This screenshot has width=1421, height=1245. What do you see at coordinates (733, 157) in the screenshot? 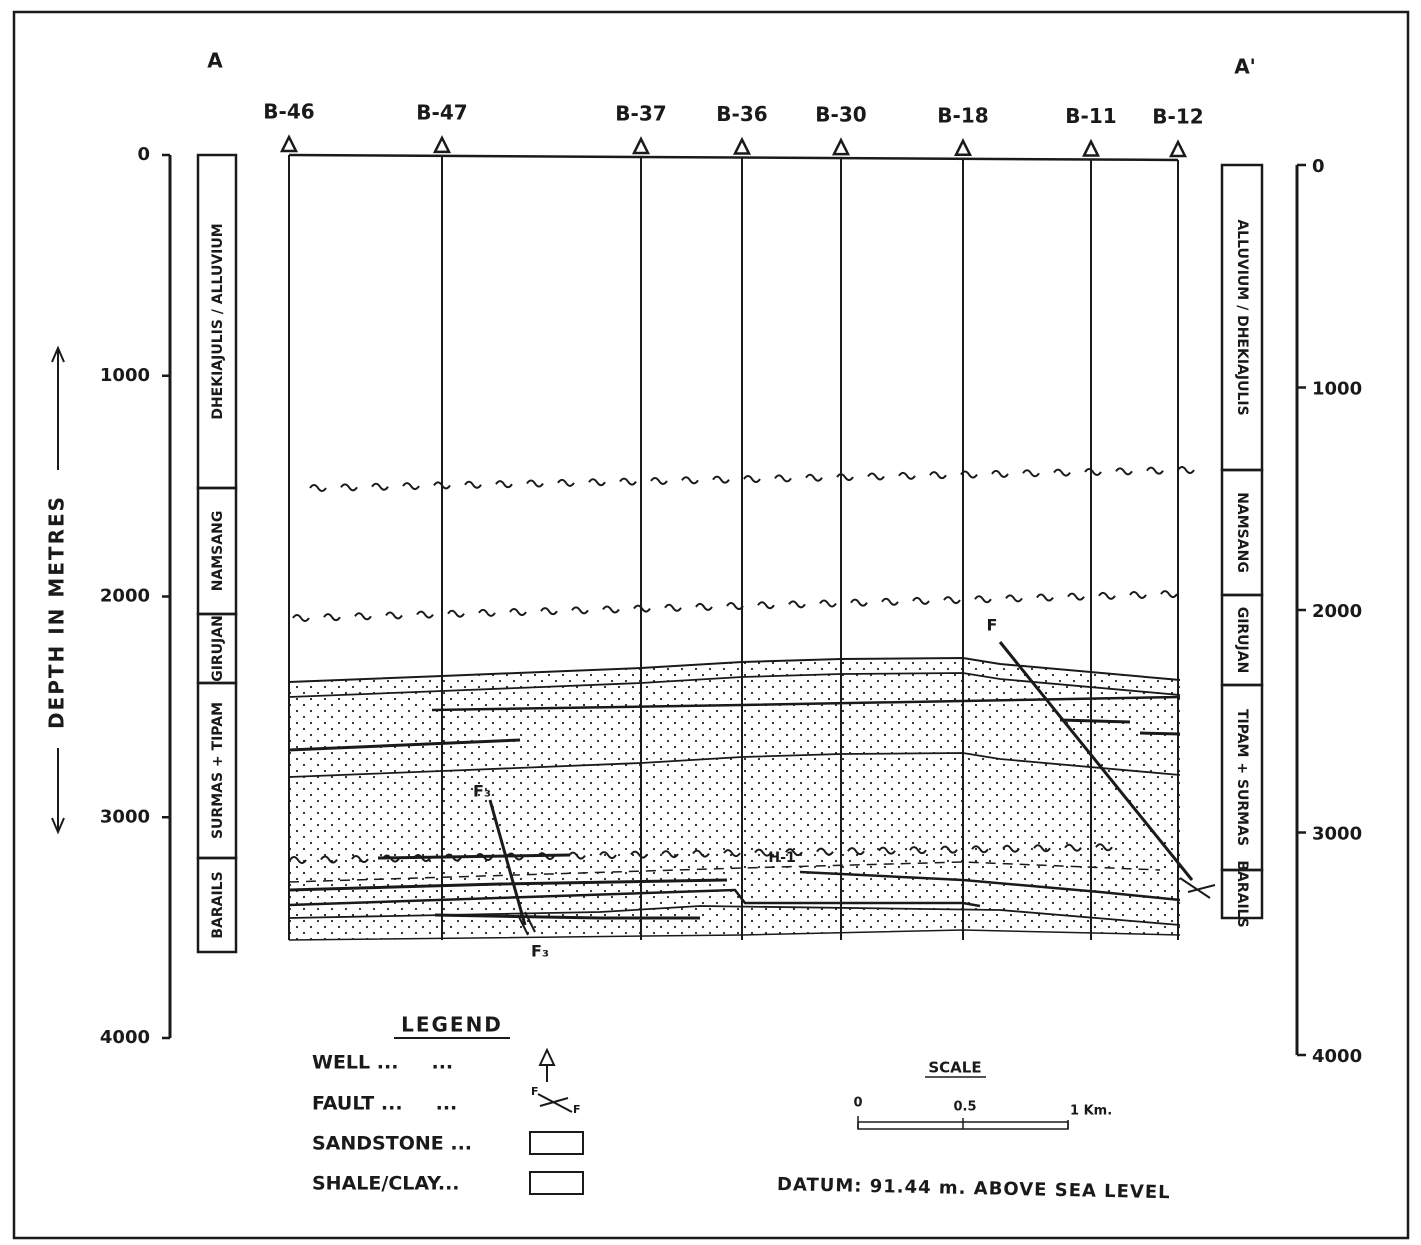
I see `datum-line` at bounding box center [733, 157].